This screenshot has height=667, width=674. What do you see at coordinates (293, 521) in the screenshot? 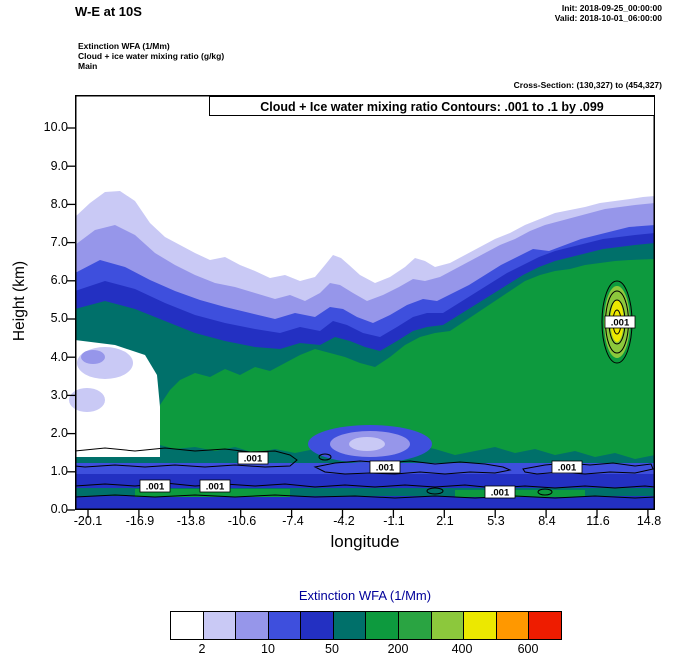
I see `x-tick-label: -7.4` at bounding box center [293, 521].